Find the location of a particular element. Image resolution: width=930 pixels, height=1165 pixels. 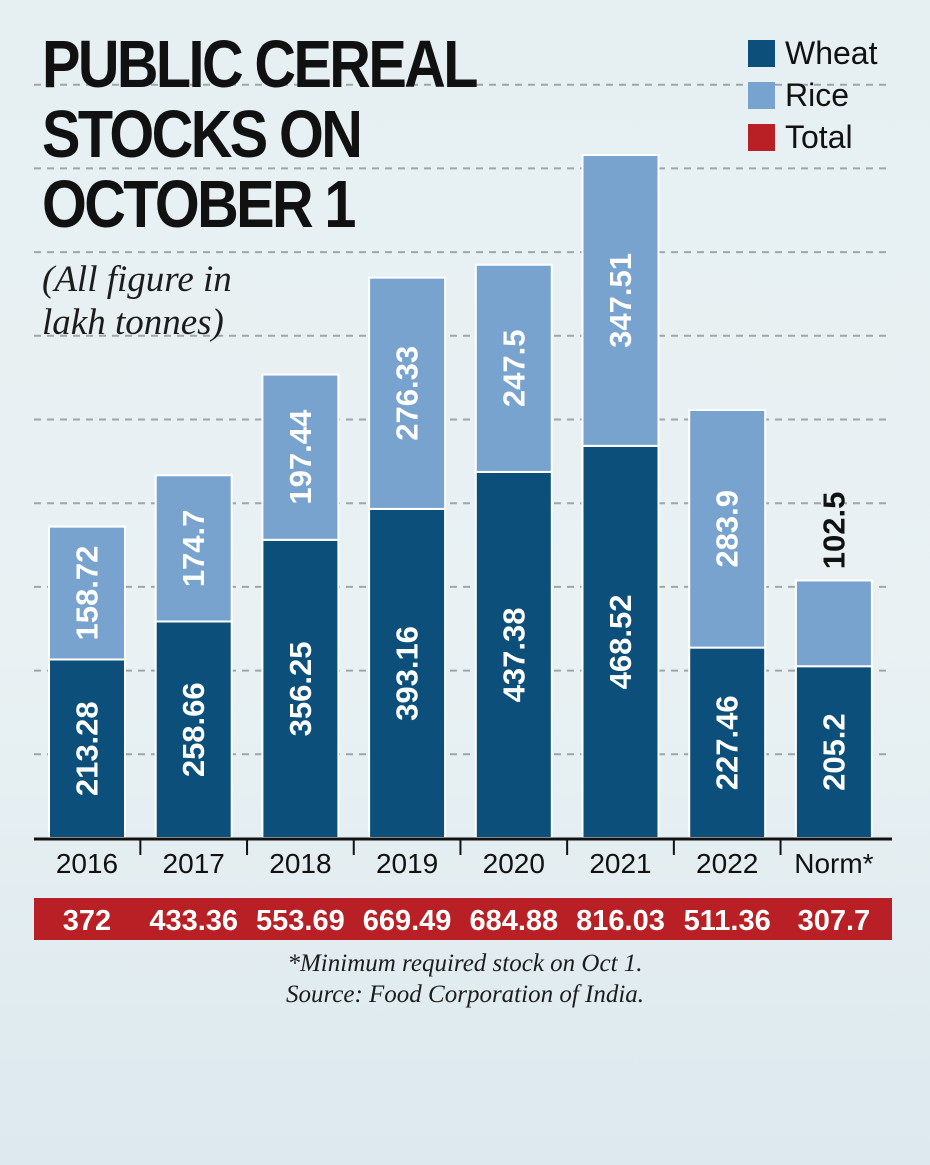

total-label: 433.36 is located at coordinates (193, 921).